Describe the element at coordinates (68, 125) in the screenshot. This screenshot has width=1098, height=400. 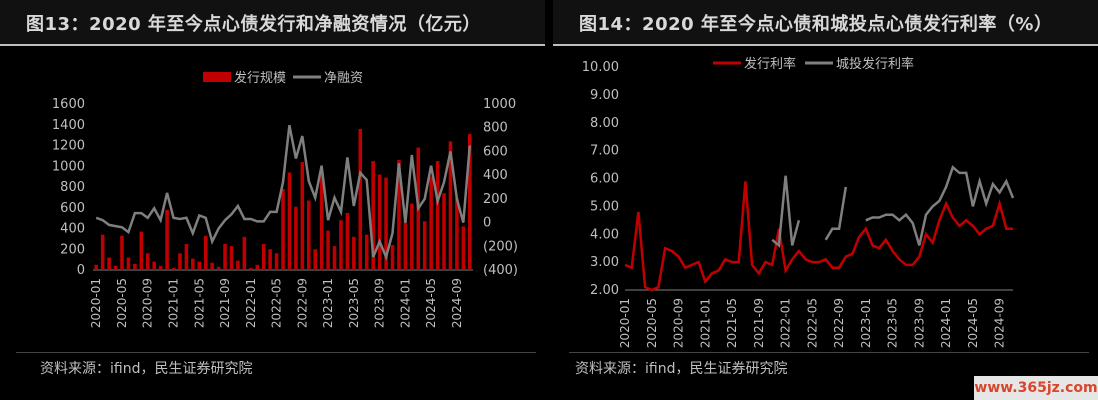
I see `left-axis-tick: 1400` at that location.